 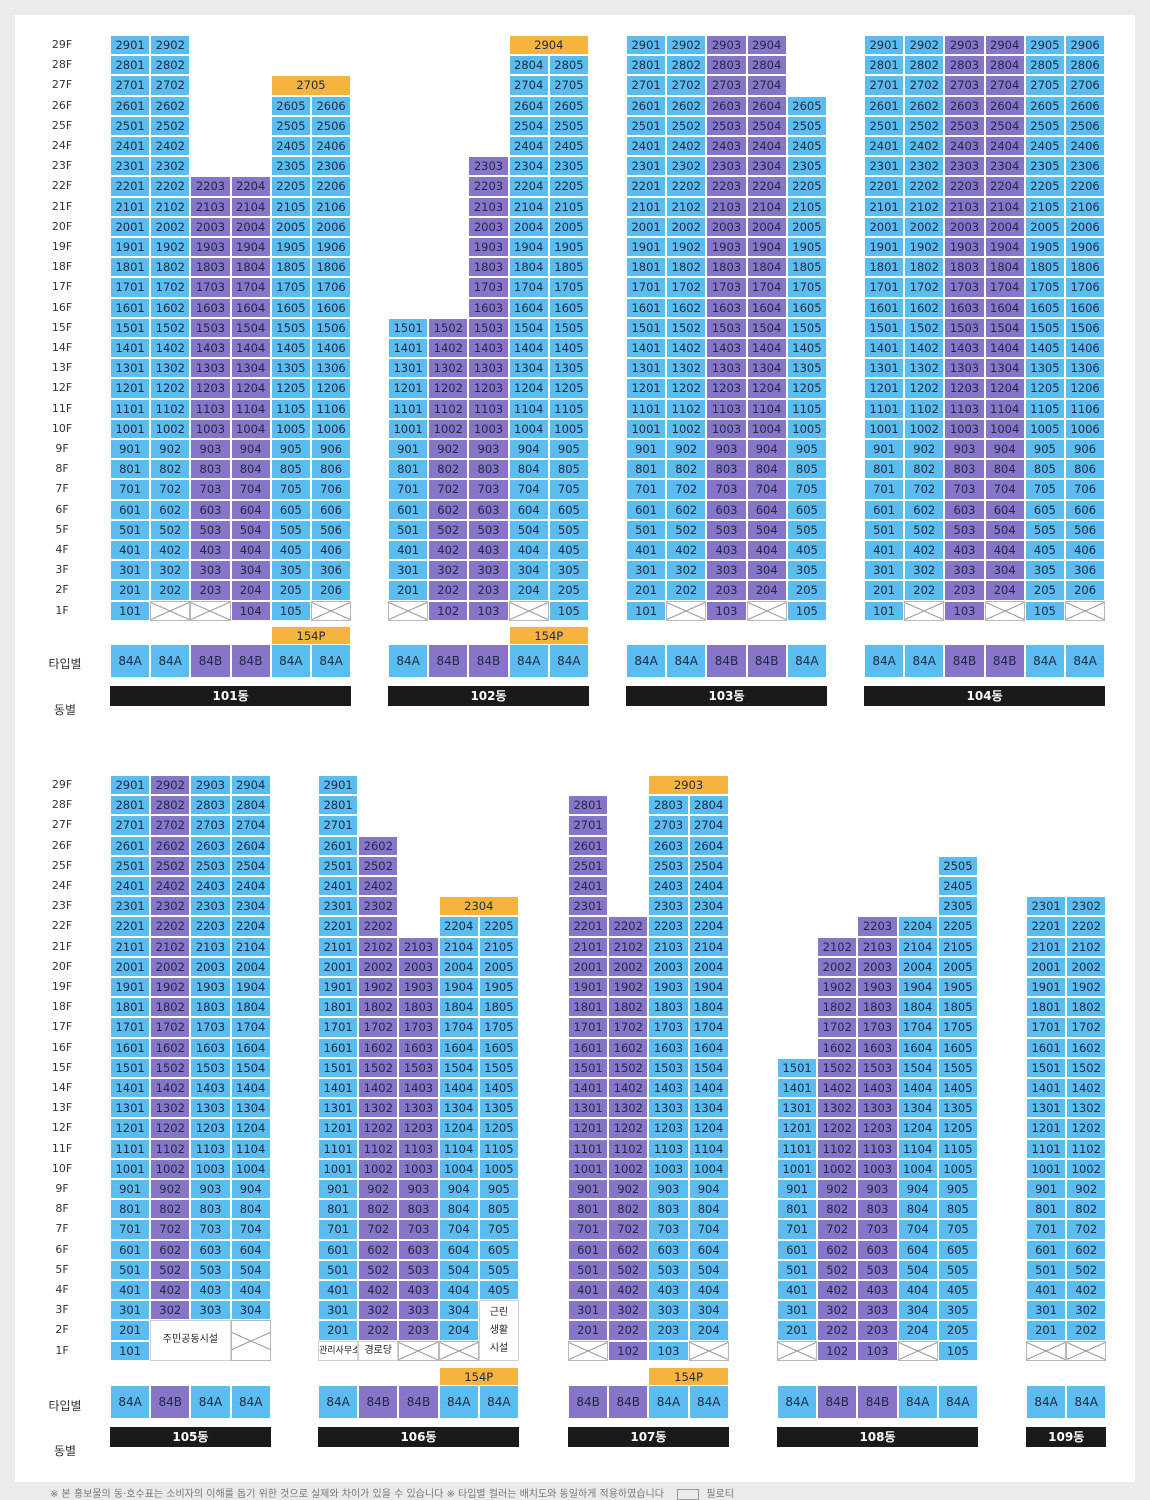 What do you see at coordinates (1044, 610) in the screenshot?
I see `unit-cell: 105` at bounding box center [1044, 610].